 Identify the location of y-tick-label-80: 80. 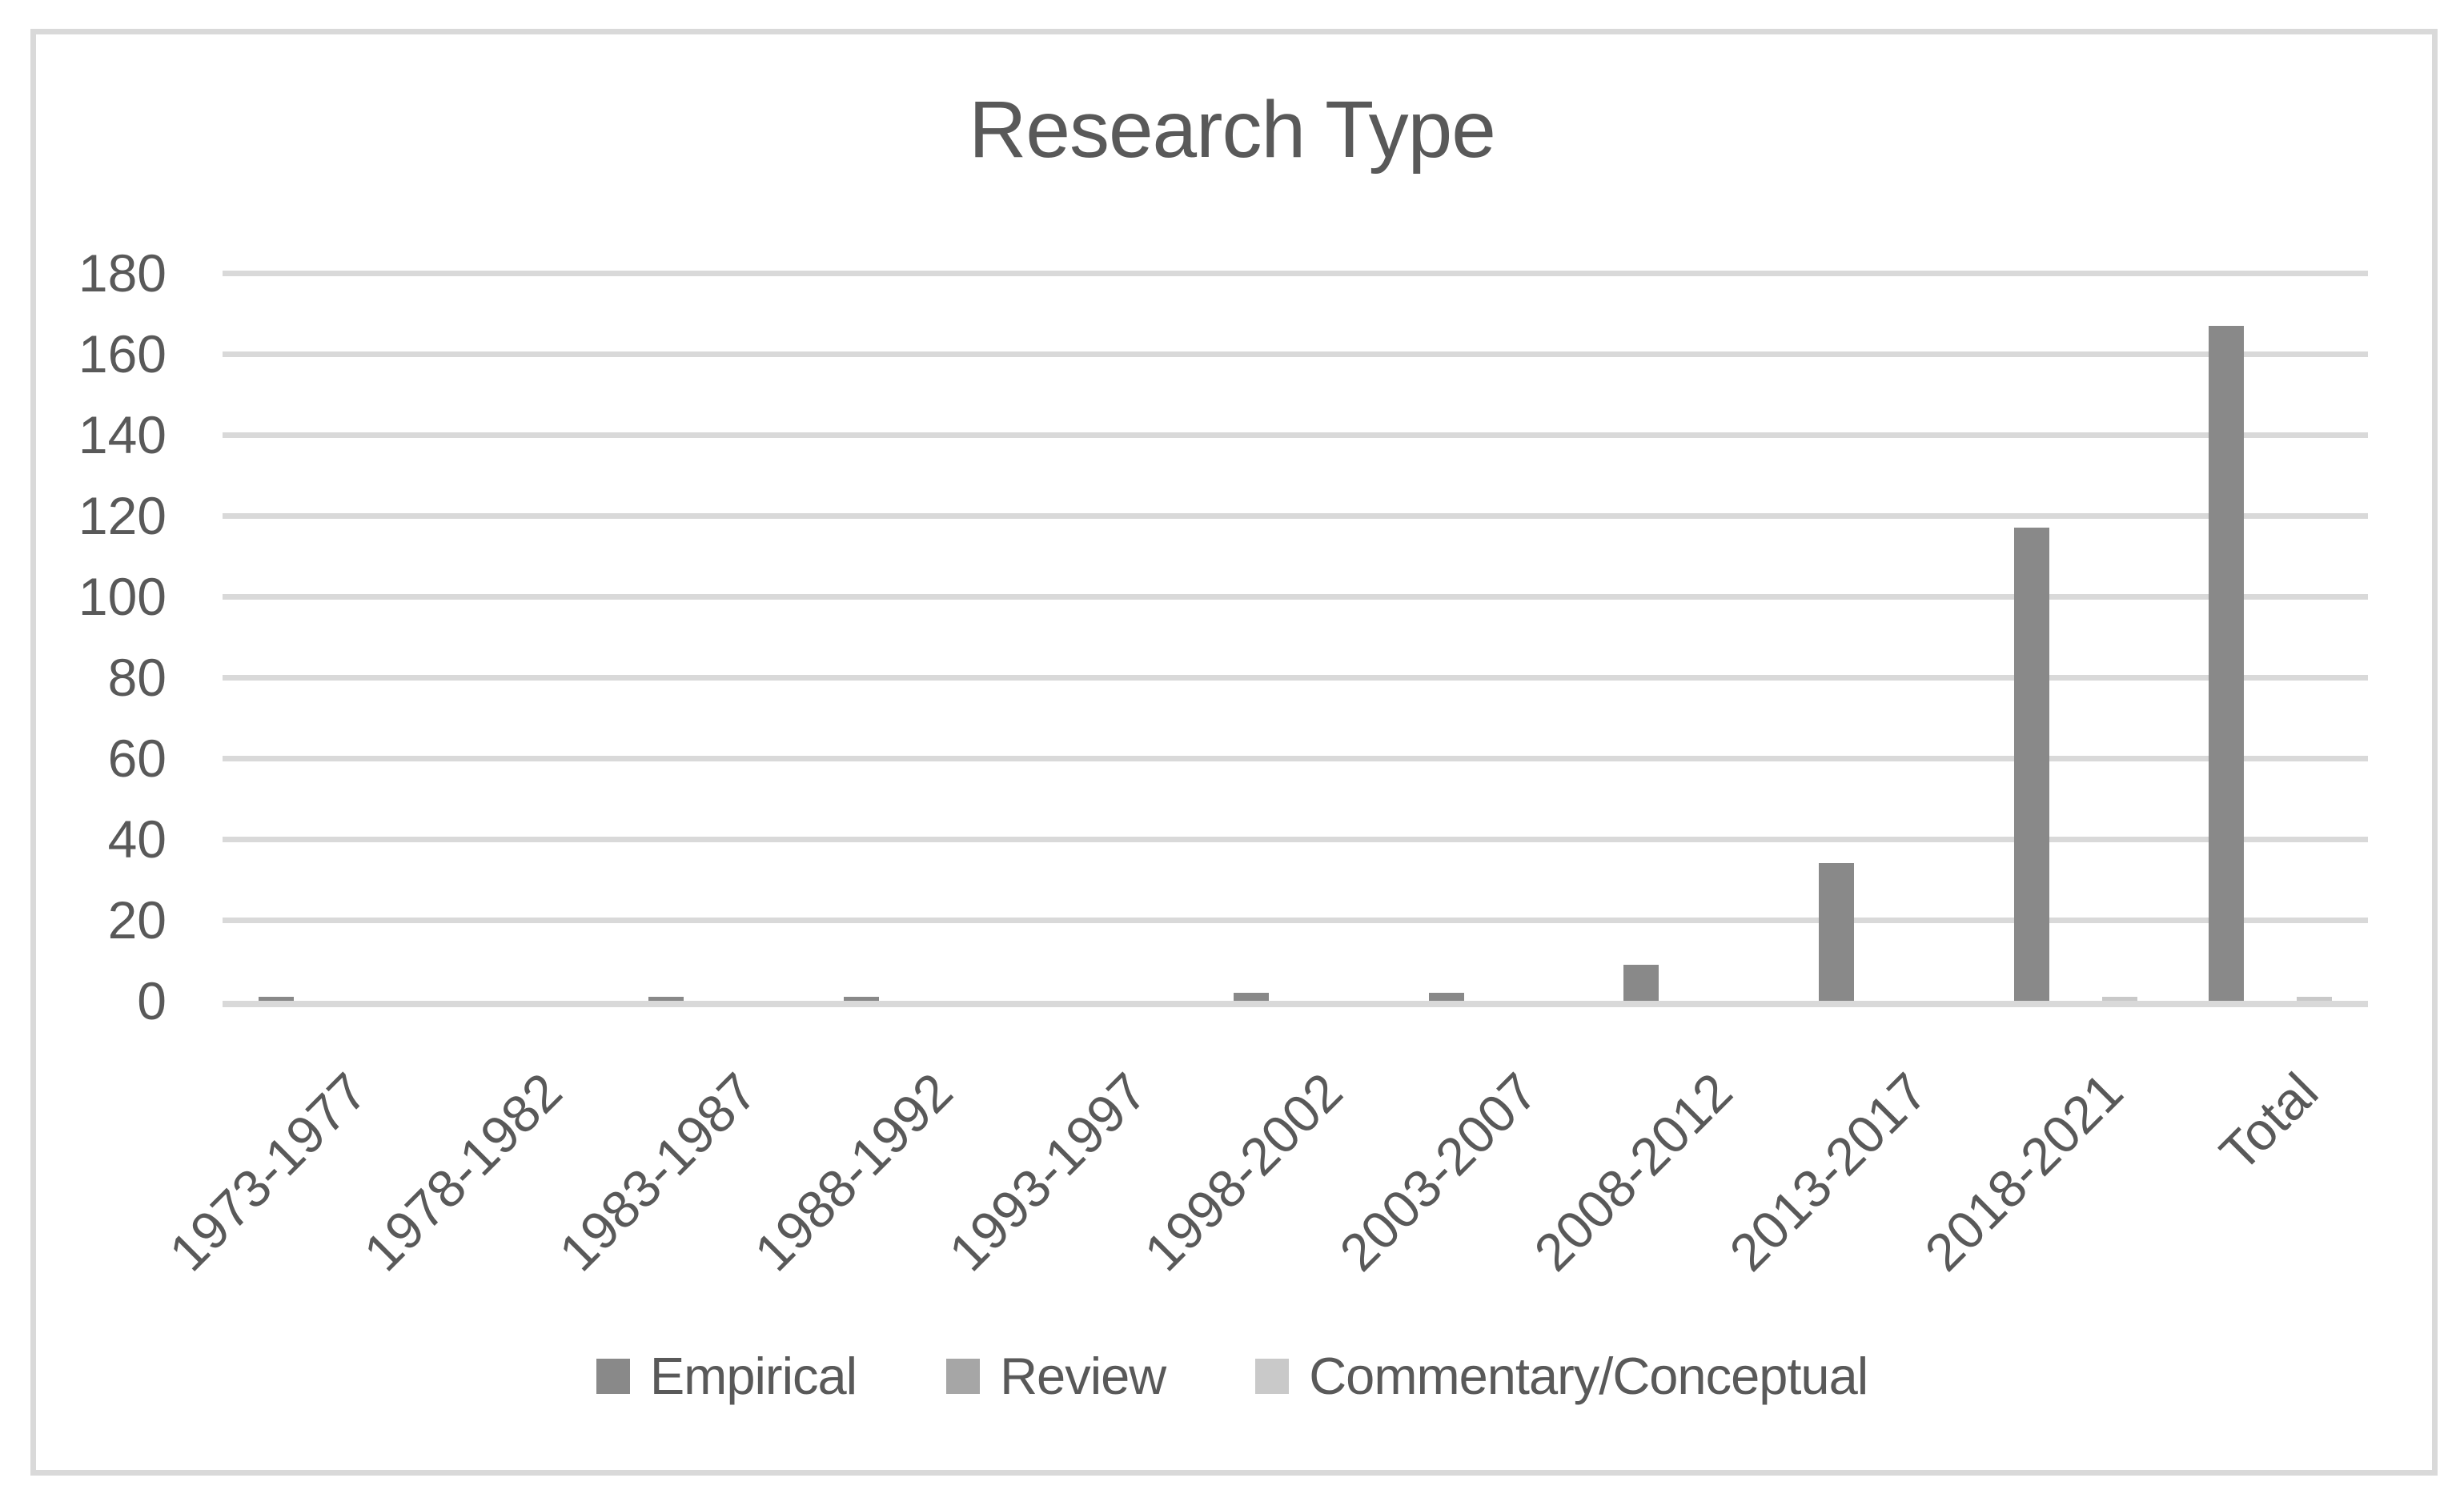
(137, 677).